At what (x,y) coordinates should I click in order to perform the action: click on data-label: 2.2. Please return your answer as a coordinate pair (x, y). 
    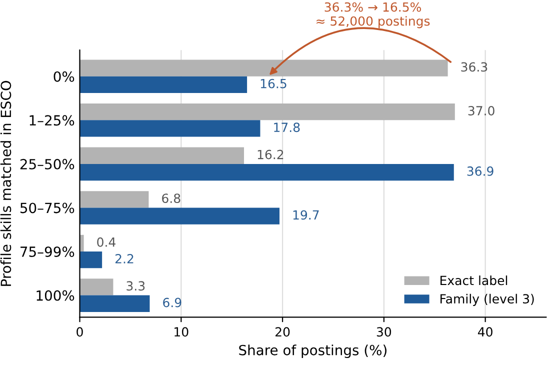
    Looking at the image, I should click on (124, 259).